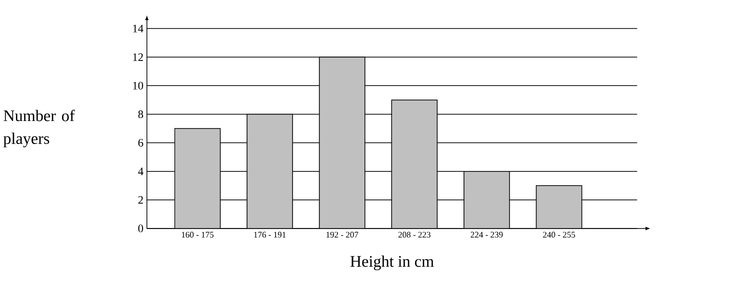 The height and width of the screenshot is (307, 742). What do you see at coordinates (198, 235) in the screenshot?
I see `x-tick-label: 160 - 175` at bounding box center [198, 235].